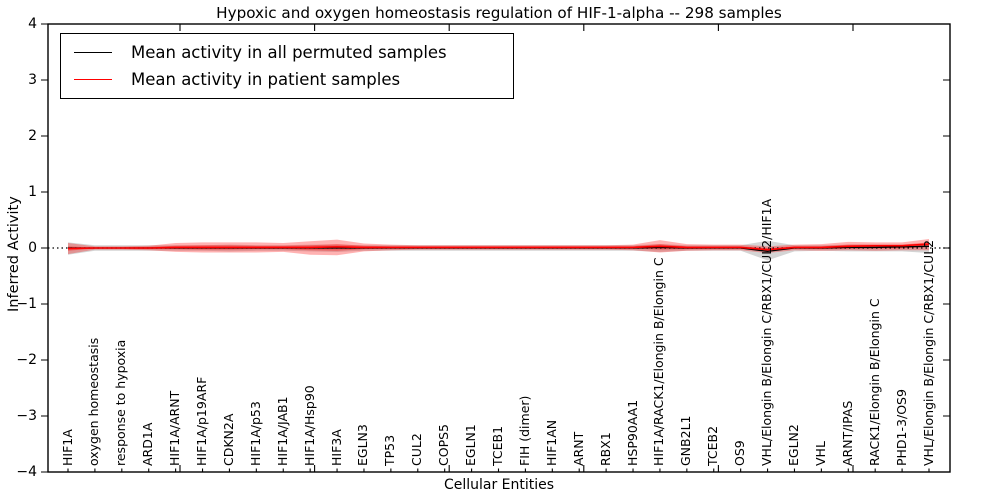  I want to click on band-permuted-samples-spread, so click(498, 250).